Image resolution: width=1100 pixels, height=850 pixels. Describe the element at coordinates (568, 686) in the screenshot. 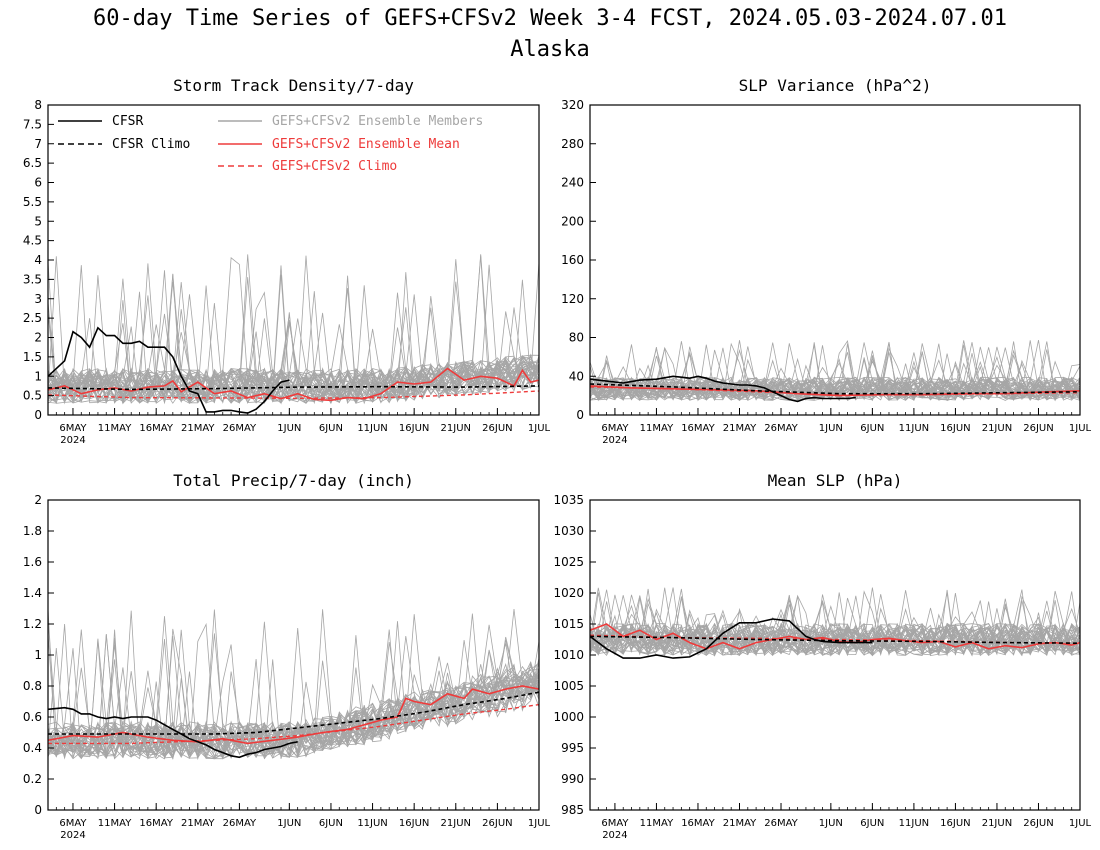

I see `y-tick-label: 1005` at that location.